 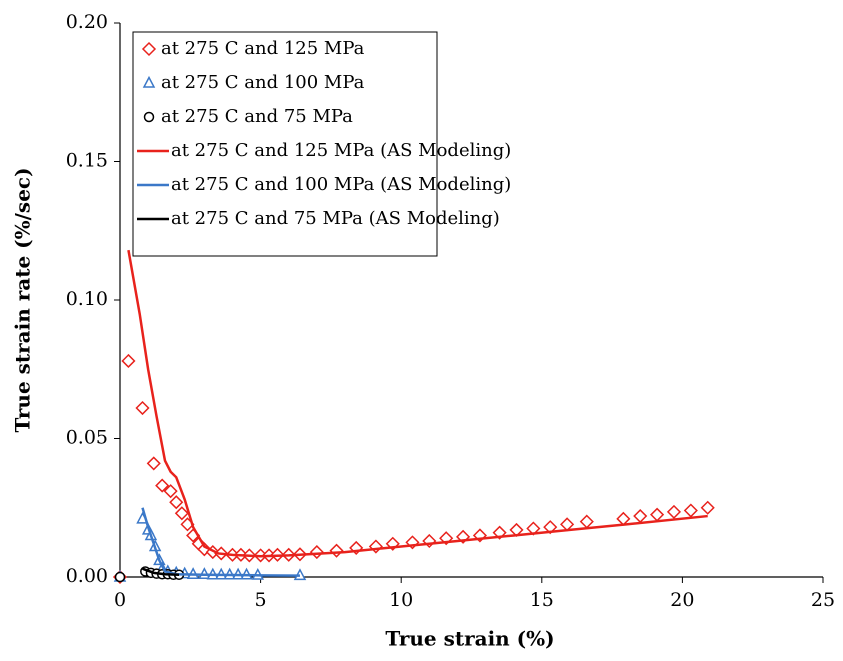 What do you see at coordinates (401, 600) in the screenshot?
I see `x-tick-label: 10` at bounding box center [401, 600].